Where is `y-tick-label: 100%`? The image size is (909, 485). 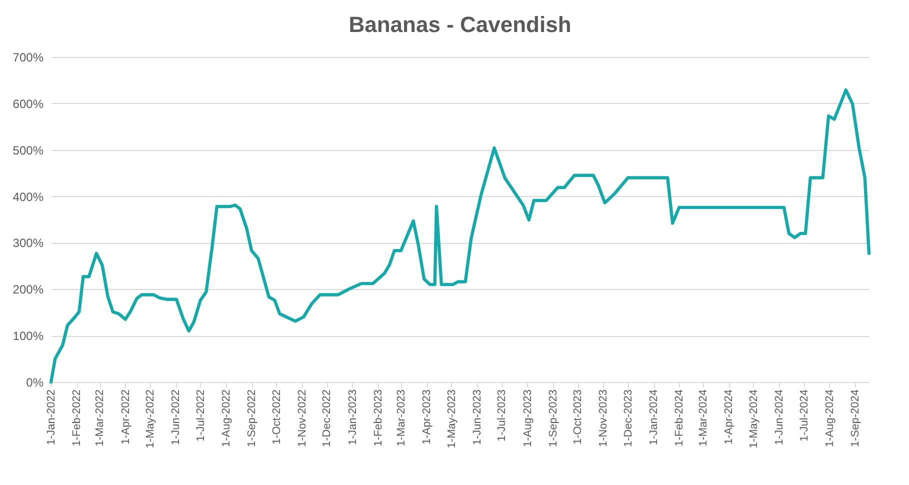
y-tick-label: 100% is located at coordinates (28, 336).